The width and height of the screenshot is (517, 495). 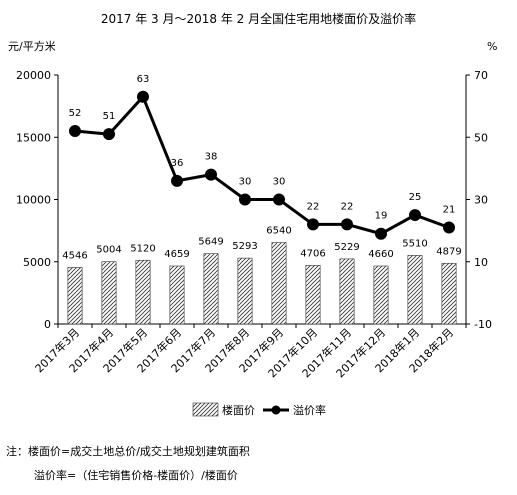 What do you see at coordinates (483, 324) in the screenshot?
I see `y-right-tick-label: -10` at bounding box center [483, 324].